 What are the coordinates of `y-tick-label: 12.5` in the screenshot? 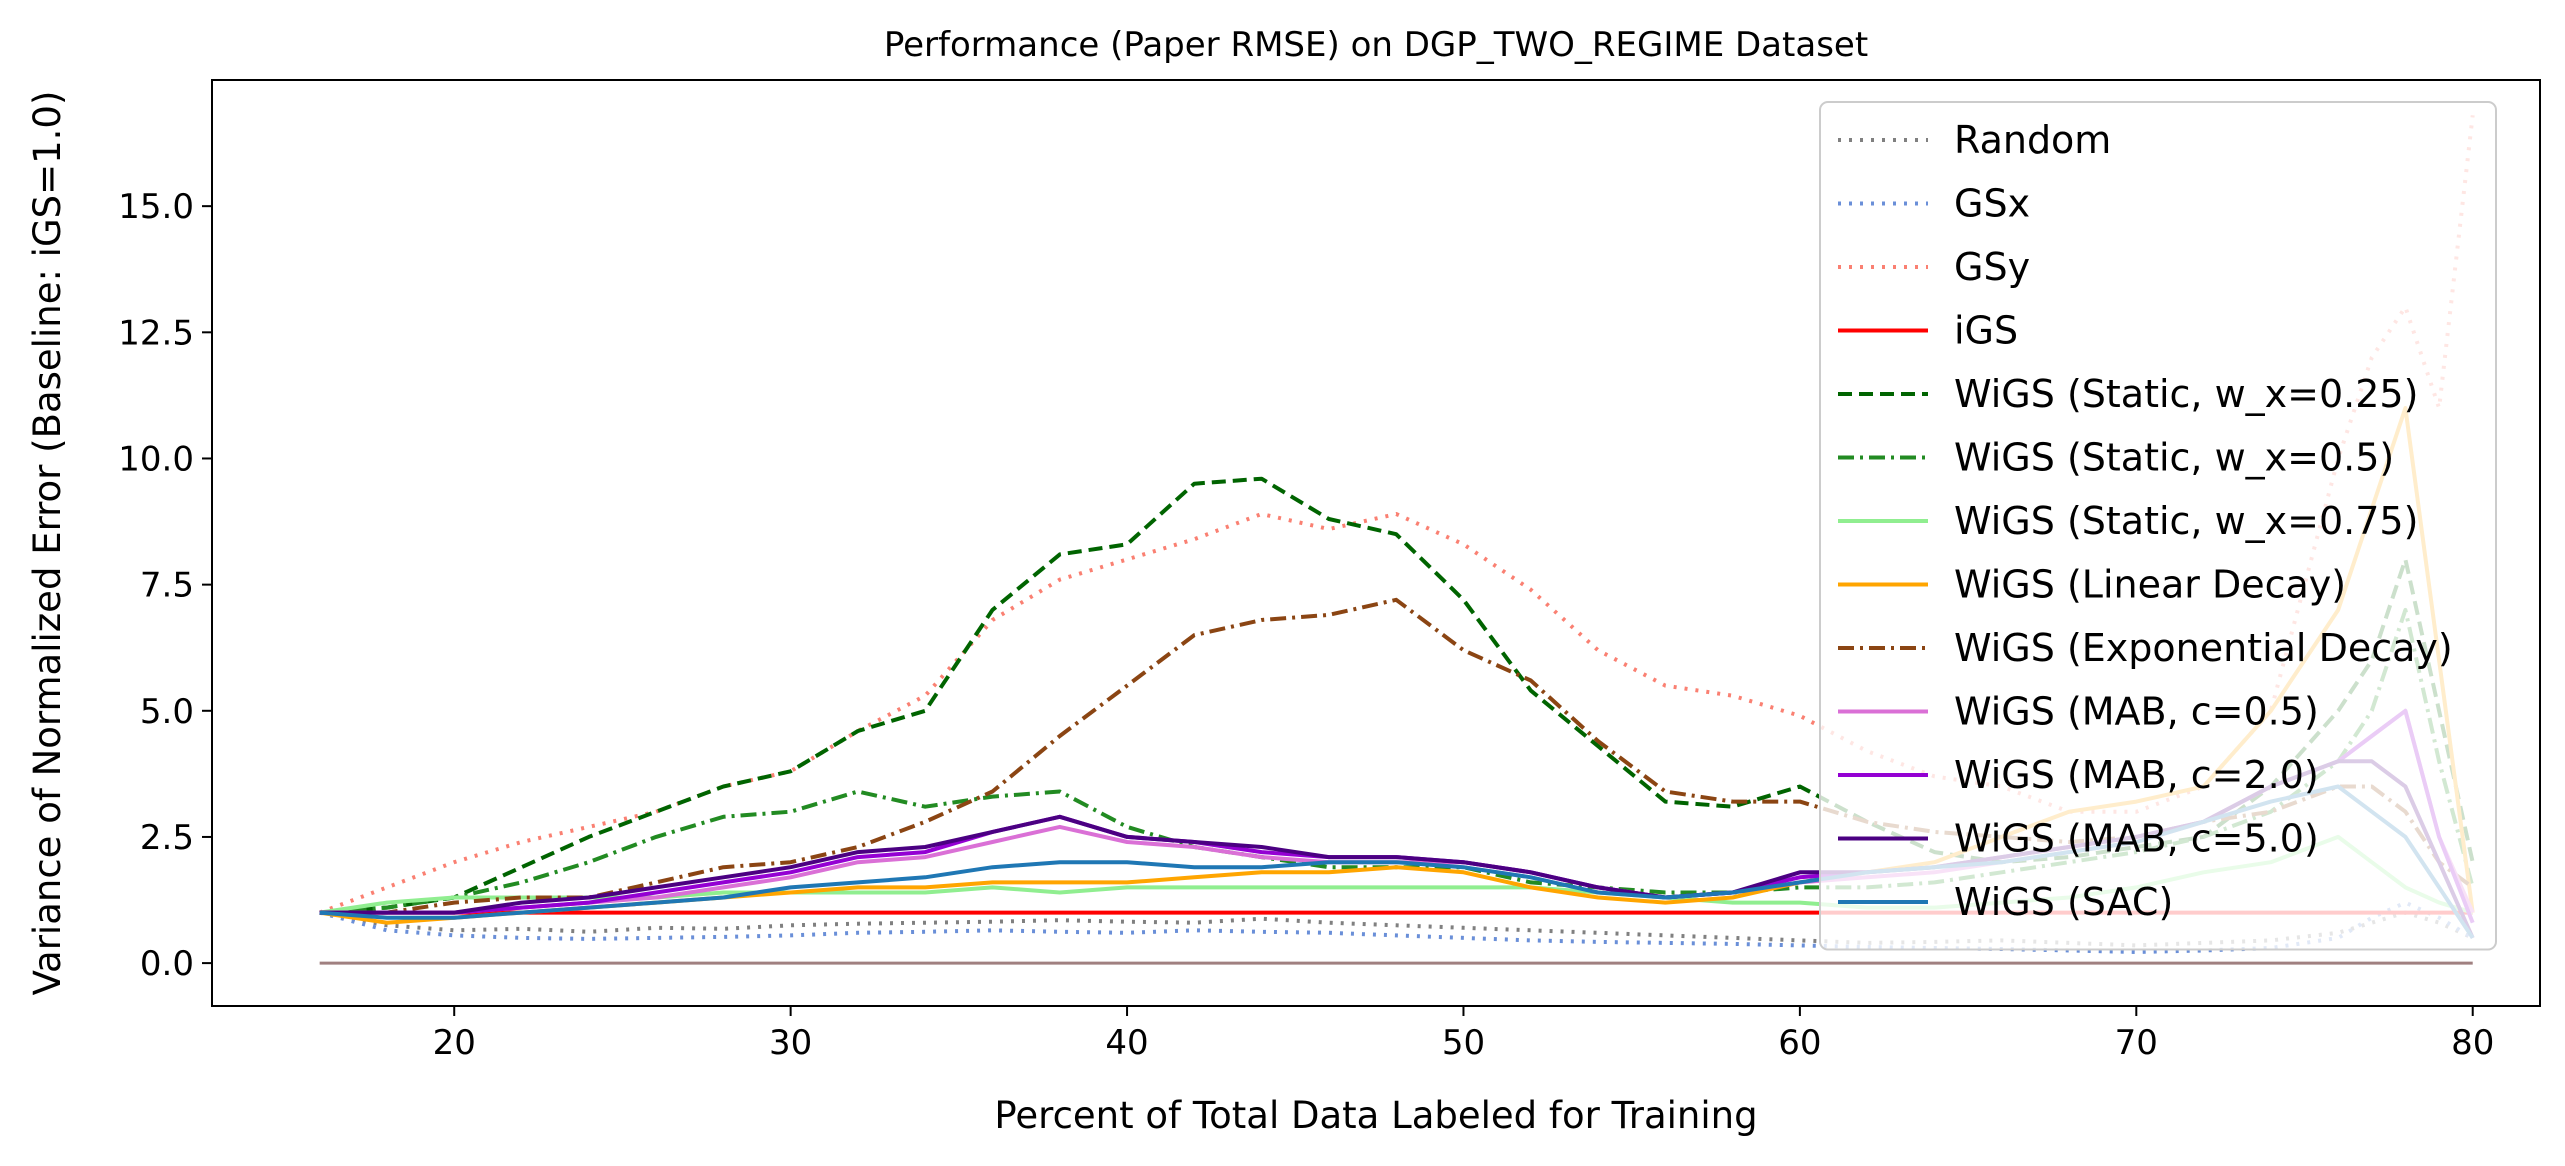 It's located at (156, 333).